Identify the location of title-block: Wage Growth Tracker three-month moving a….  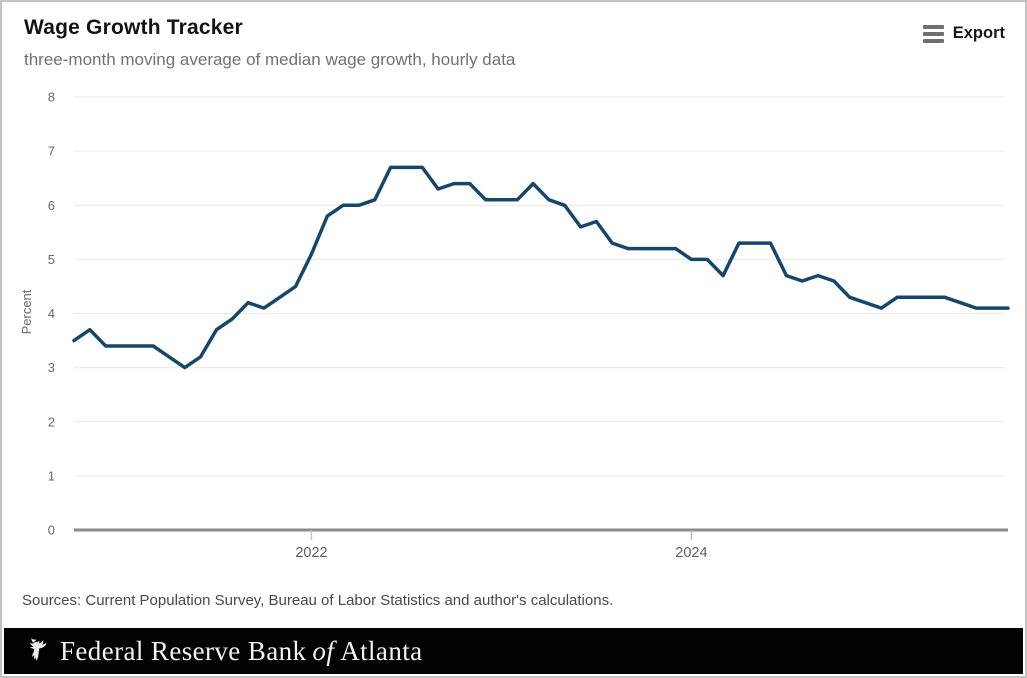
(269, 43).